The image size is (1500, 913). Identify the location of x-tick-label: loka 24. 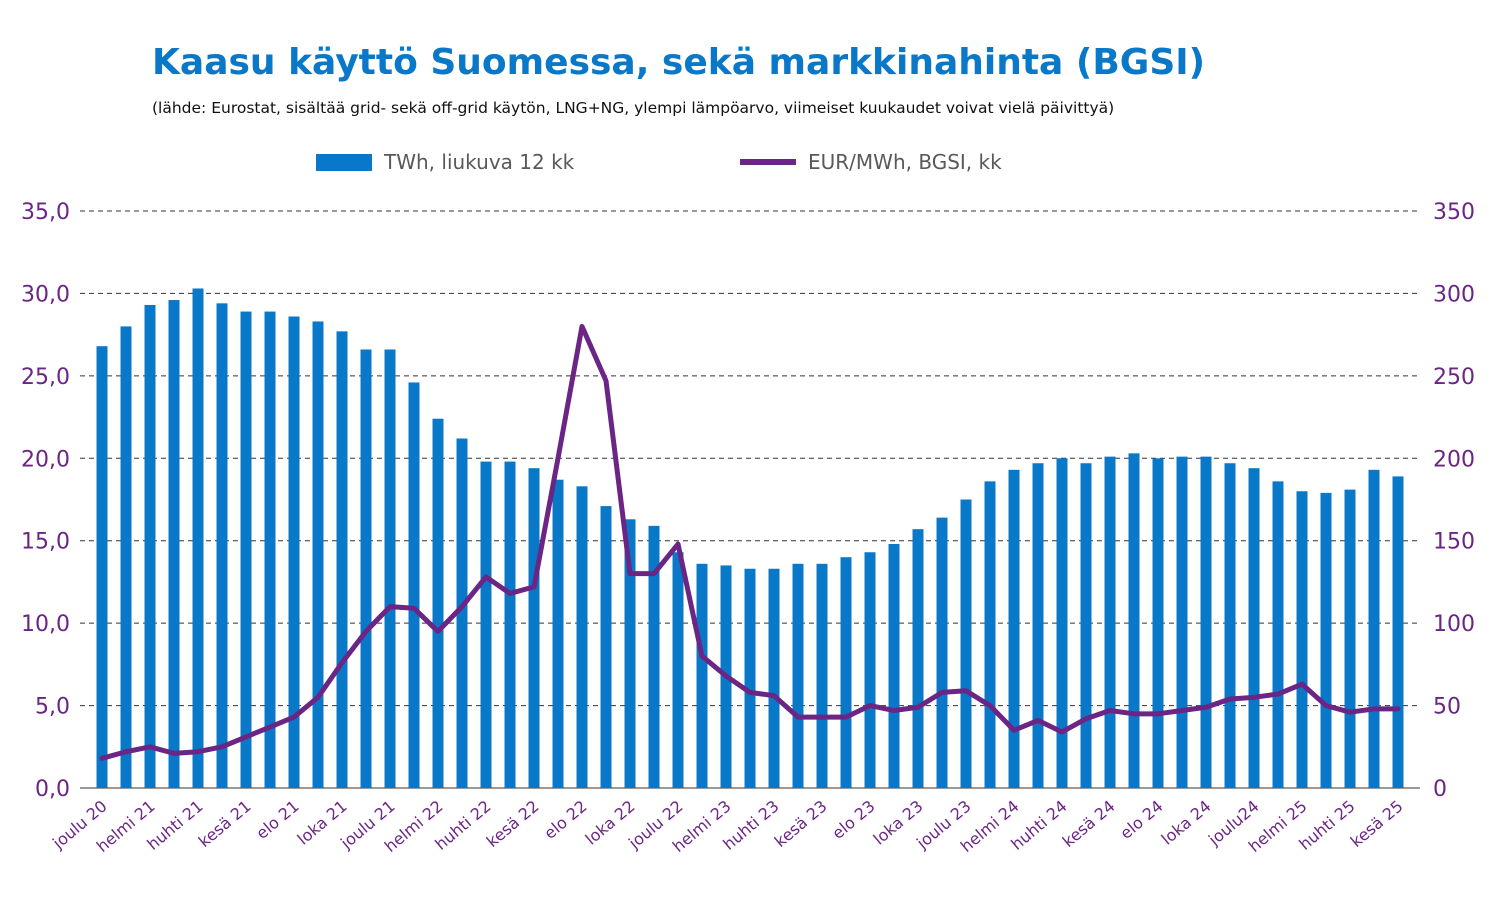
(1186, 823).